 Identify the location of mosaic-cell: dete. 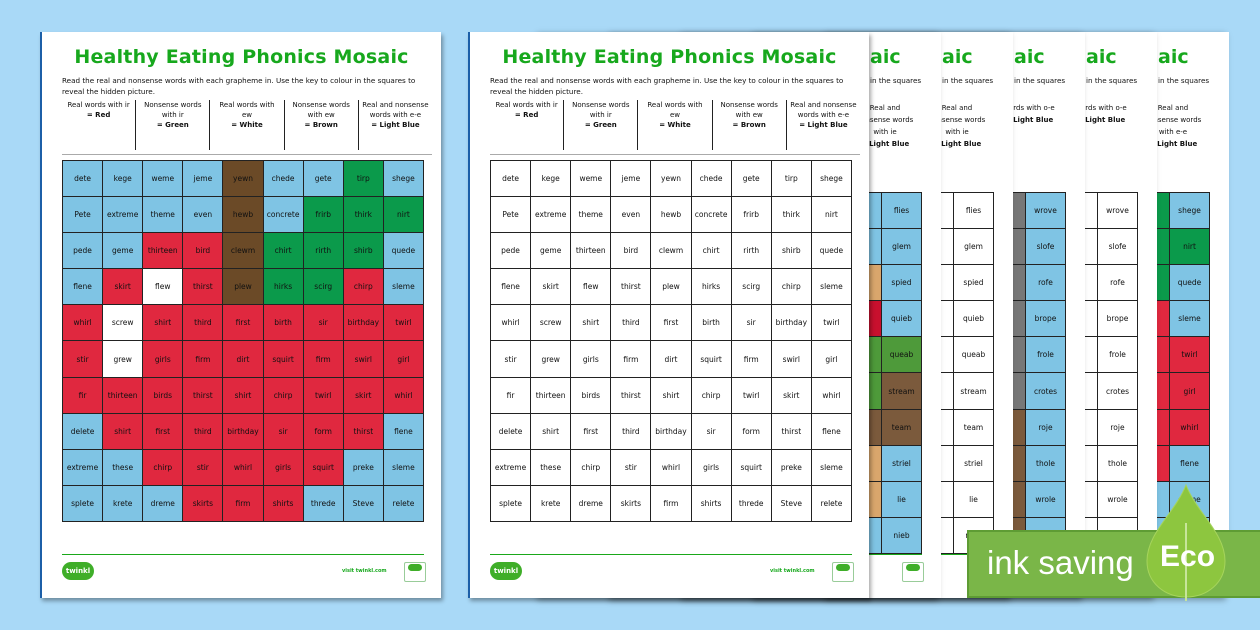
(83, 179).